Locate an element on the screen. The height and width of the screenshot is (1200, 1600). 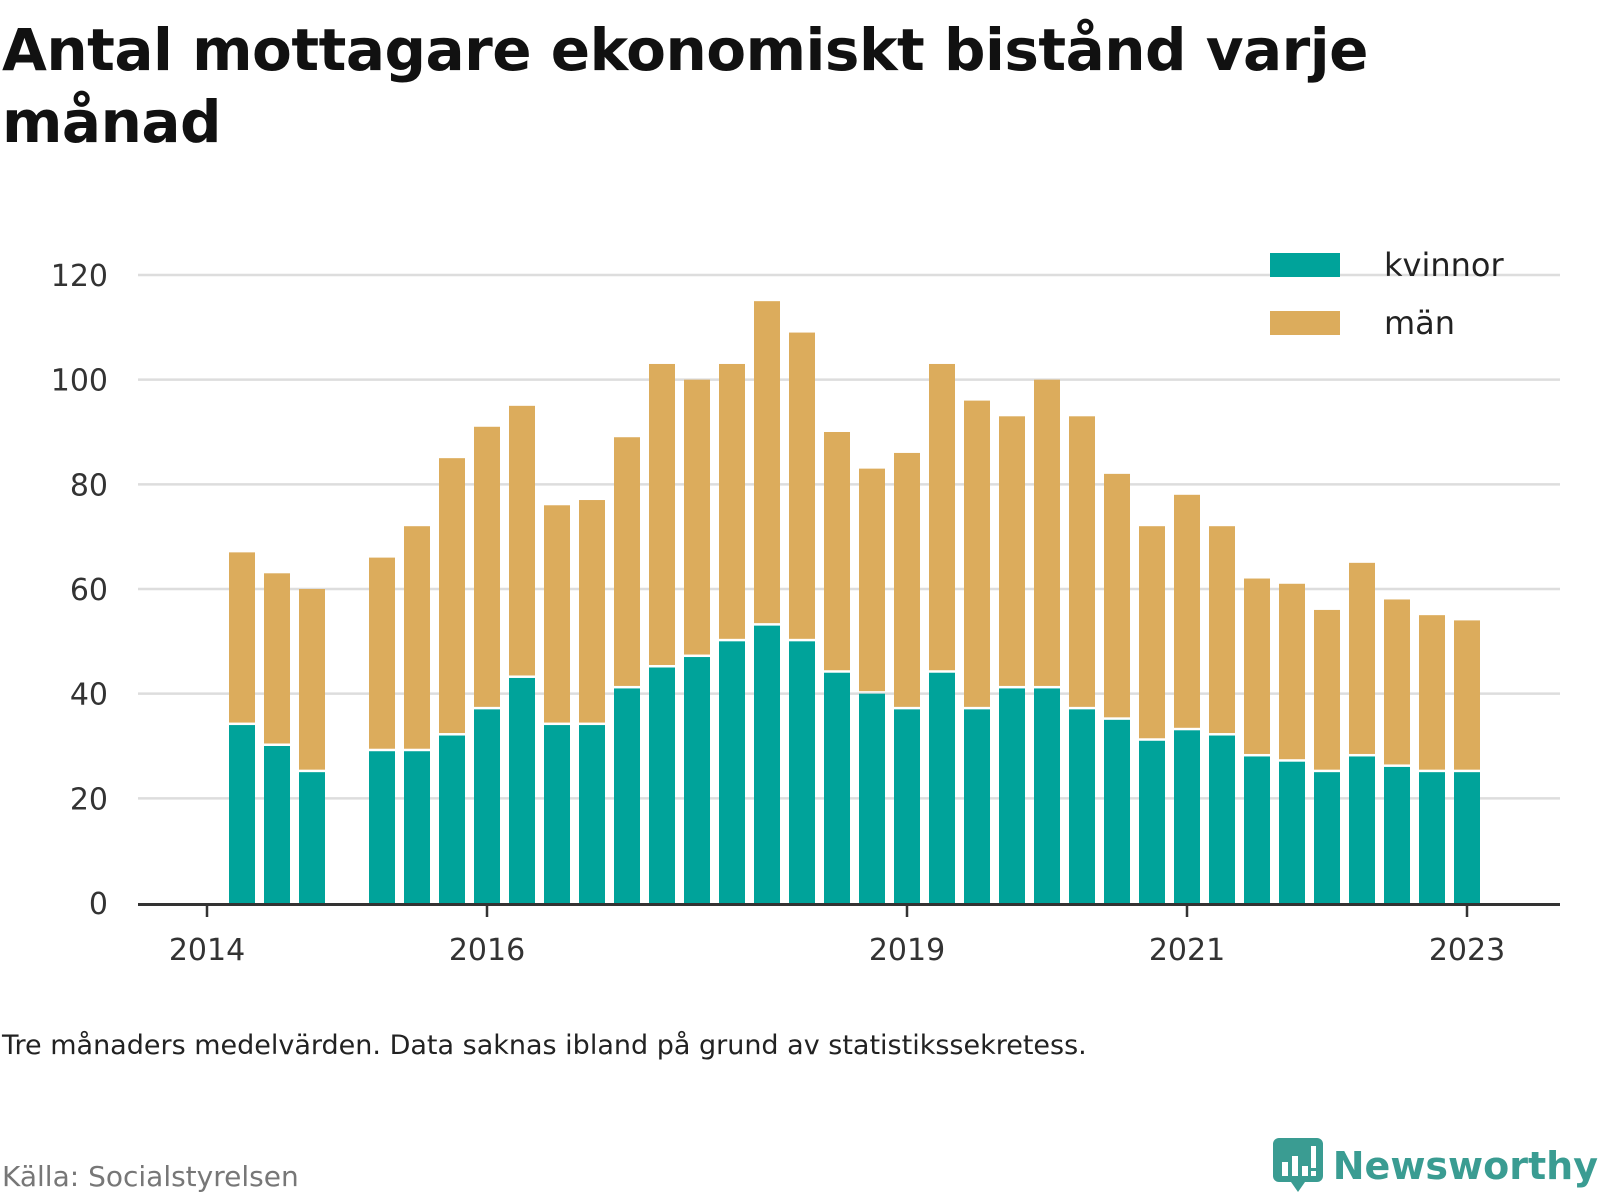
newsworthy-logo: Newsworthy is located at coordinates (1435, 1166).